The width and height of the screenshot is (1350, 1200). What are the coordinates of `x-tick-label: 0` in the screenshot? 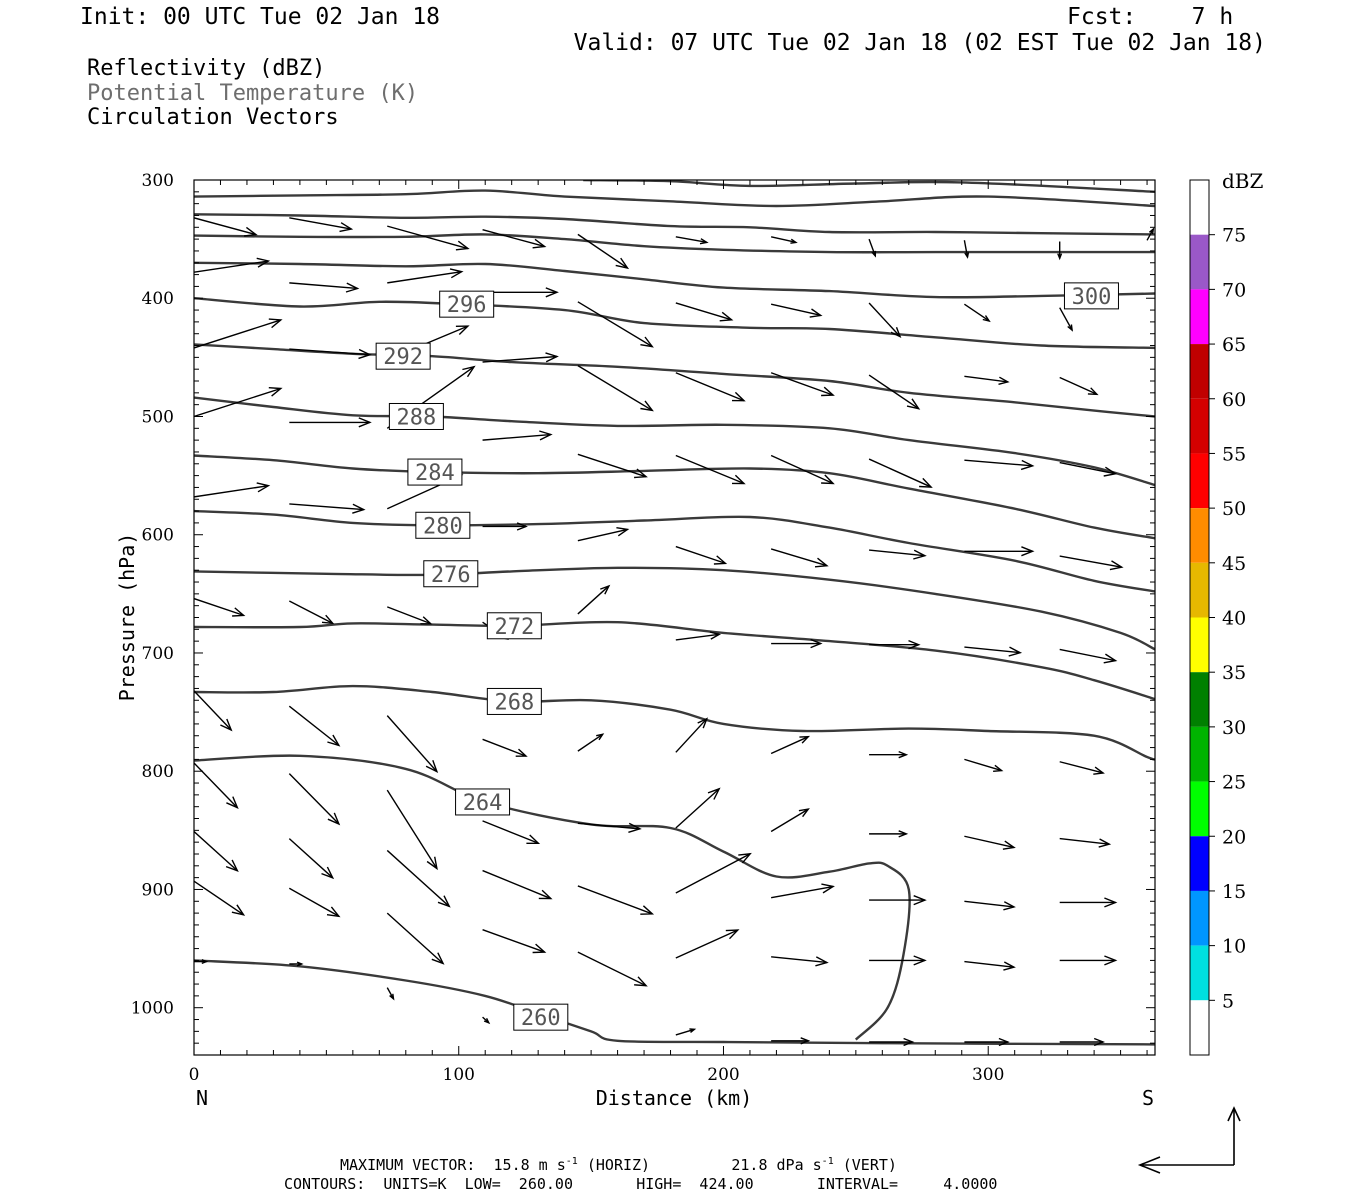 It's located at (194, 1075).